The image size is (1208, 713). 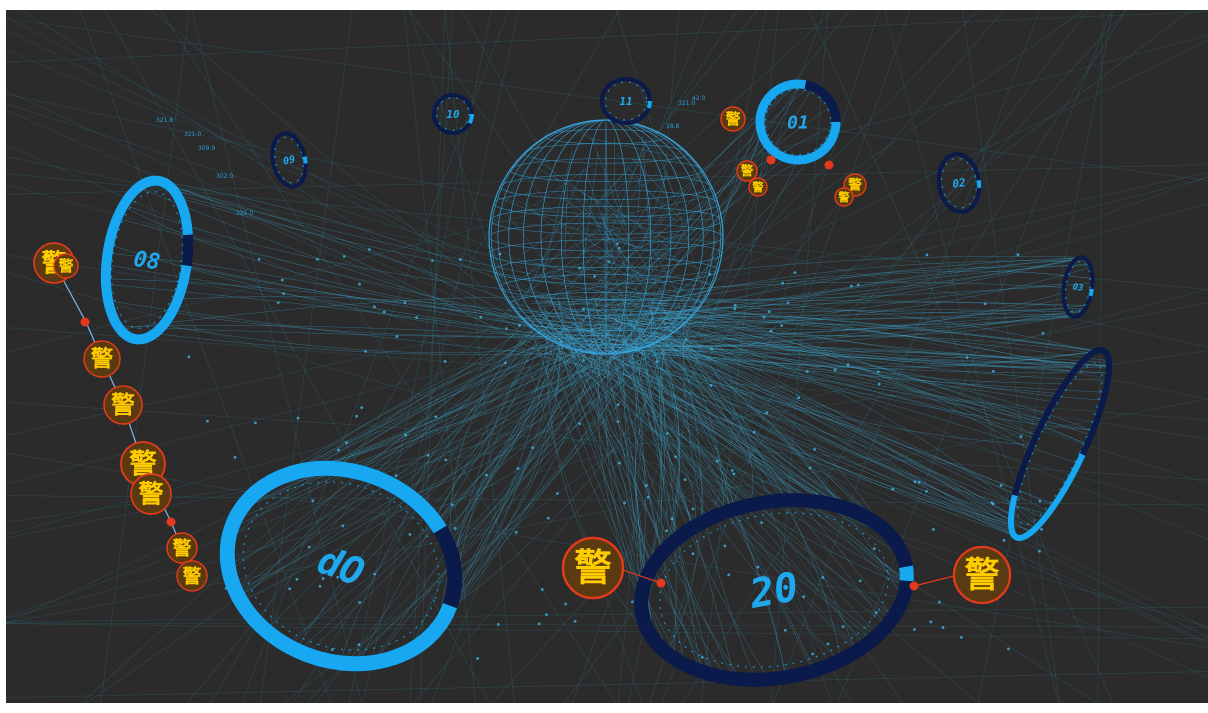 What do you see at coordinates (1078, 287) in the screenshot?
I see `ring-label: 03` at bounding box center [1078, 287].